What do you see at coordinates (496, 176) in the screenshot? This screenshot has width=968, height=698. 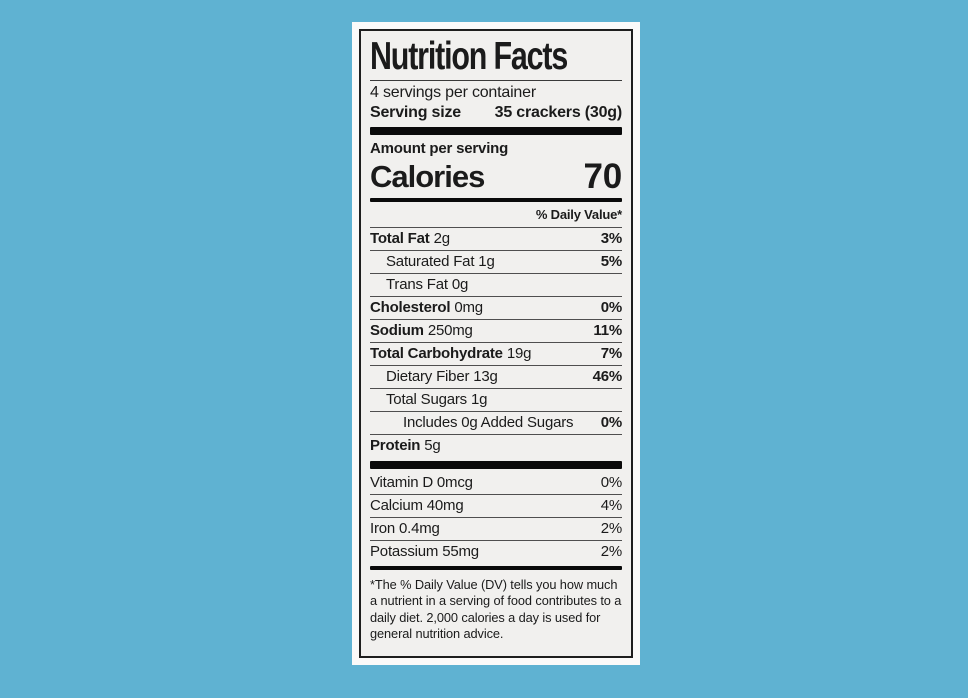 I see `calories-row: Calories 70` at bounding box center [496, 176].